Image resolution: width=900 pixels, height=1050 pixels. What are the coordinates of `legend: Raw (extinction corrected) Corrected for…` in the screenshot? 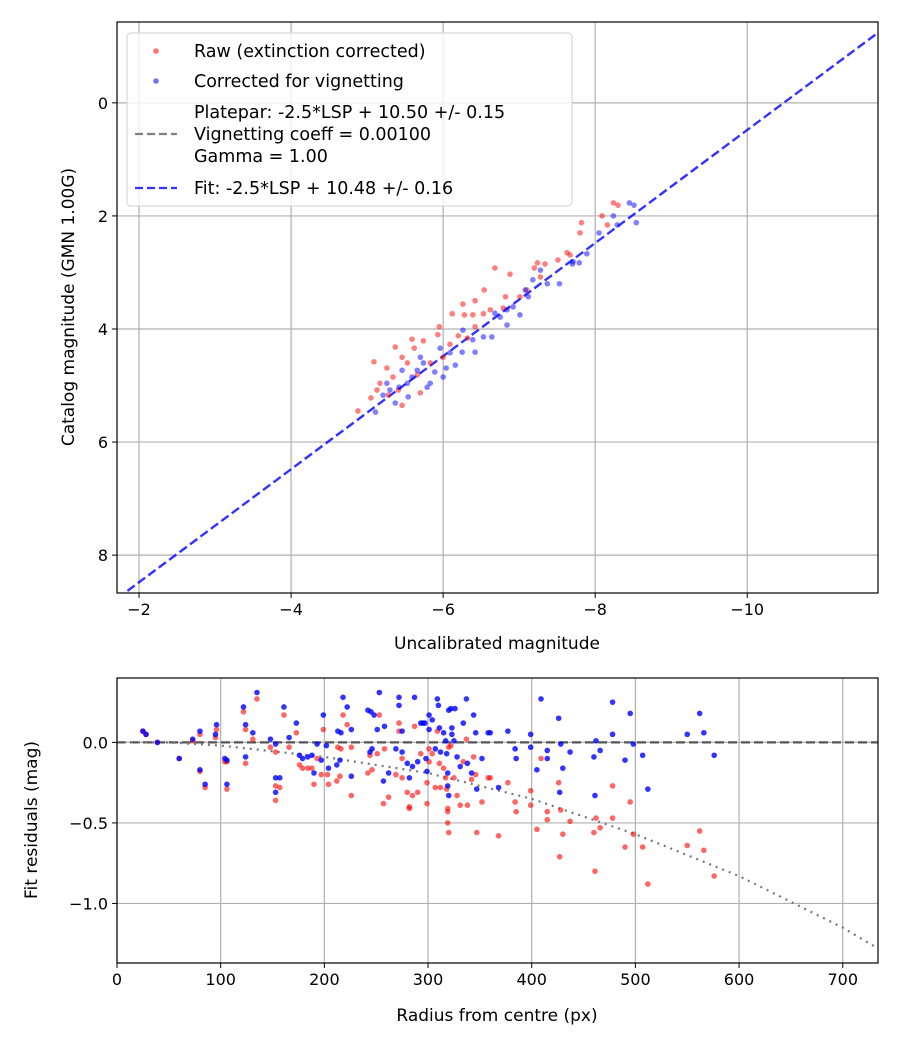 It's located at (349, 119).